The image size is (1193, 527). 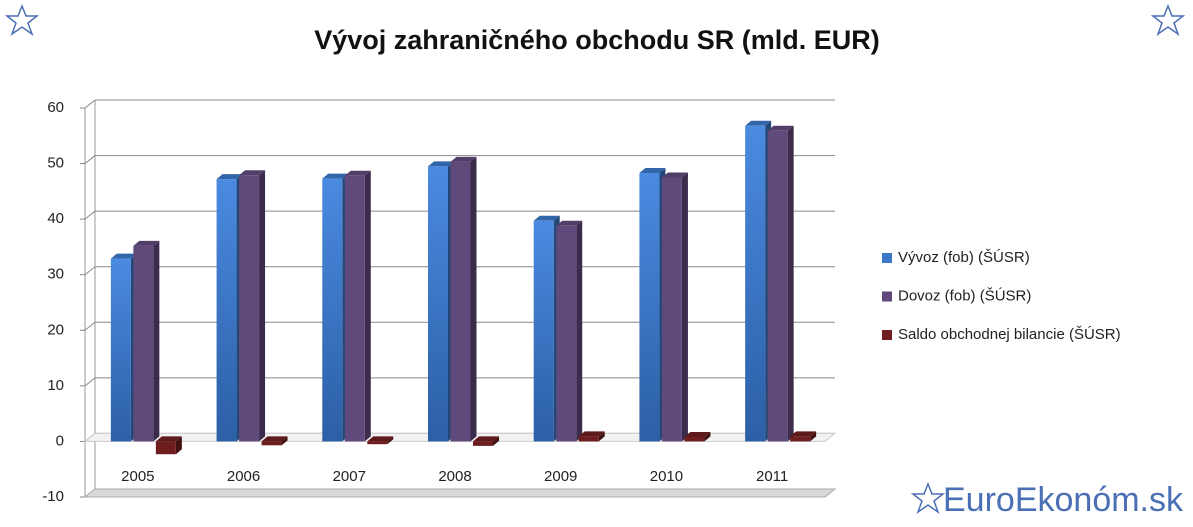 I want to click on x-tick-label: 2009, so click(x=560, y=476).